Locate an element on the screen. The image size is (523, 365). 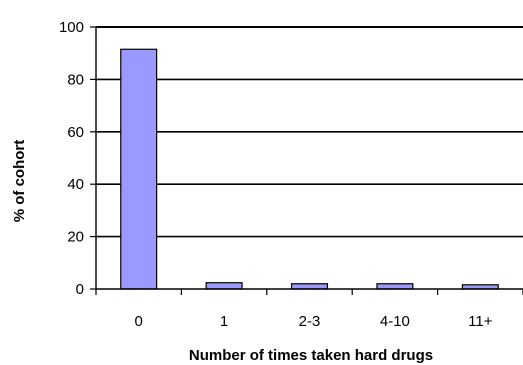
y-tick-label: 100 is located at coordinates (71, 27).